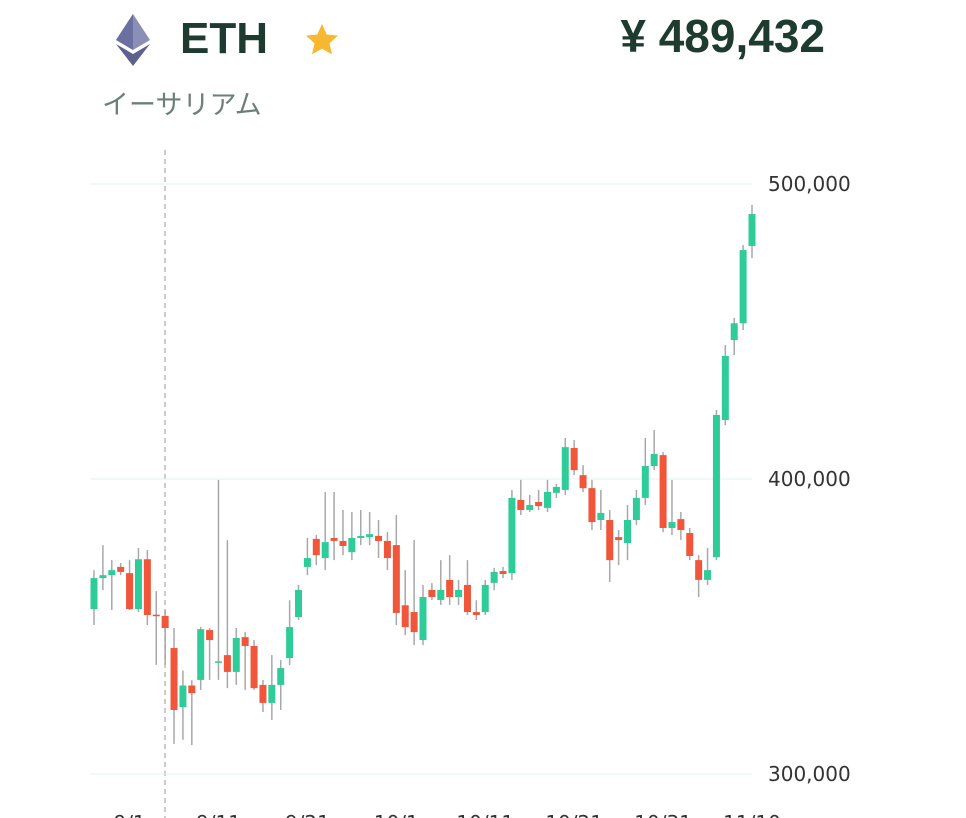 The height and width of the screenshot is (818, 966). I want to click on x-tick-label: 10/31, so click(663, 814).